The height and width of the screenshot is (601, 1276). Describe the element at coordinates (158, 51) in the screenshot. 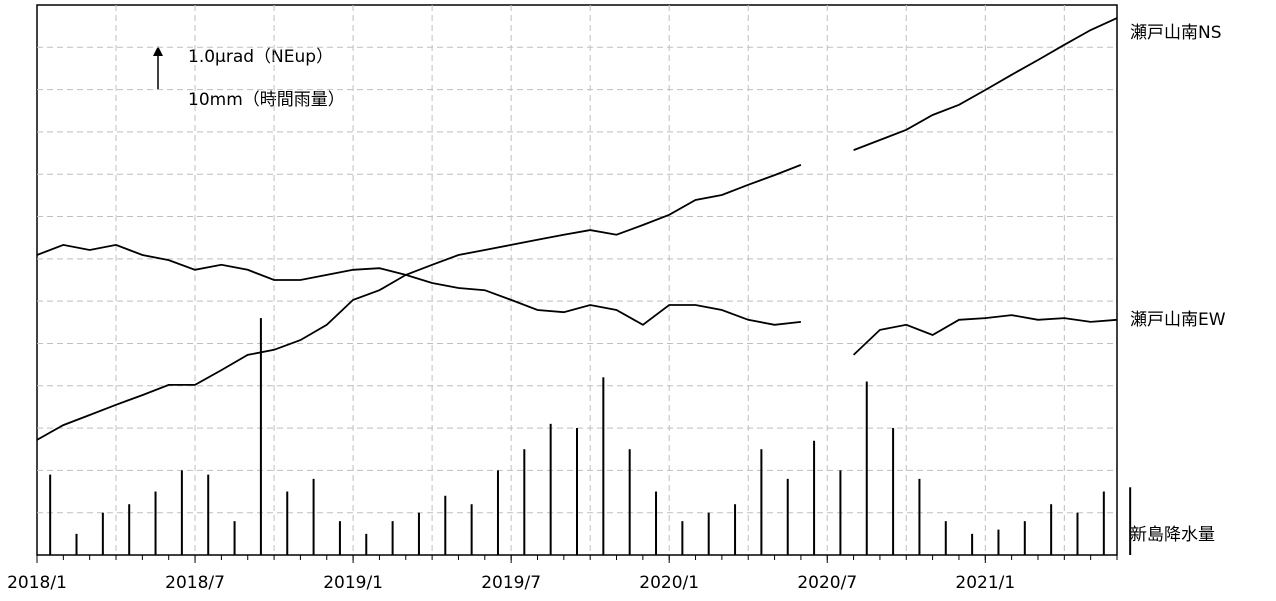

I see `scale-arrow-head` at that location.